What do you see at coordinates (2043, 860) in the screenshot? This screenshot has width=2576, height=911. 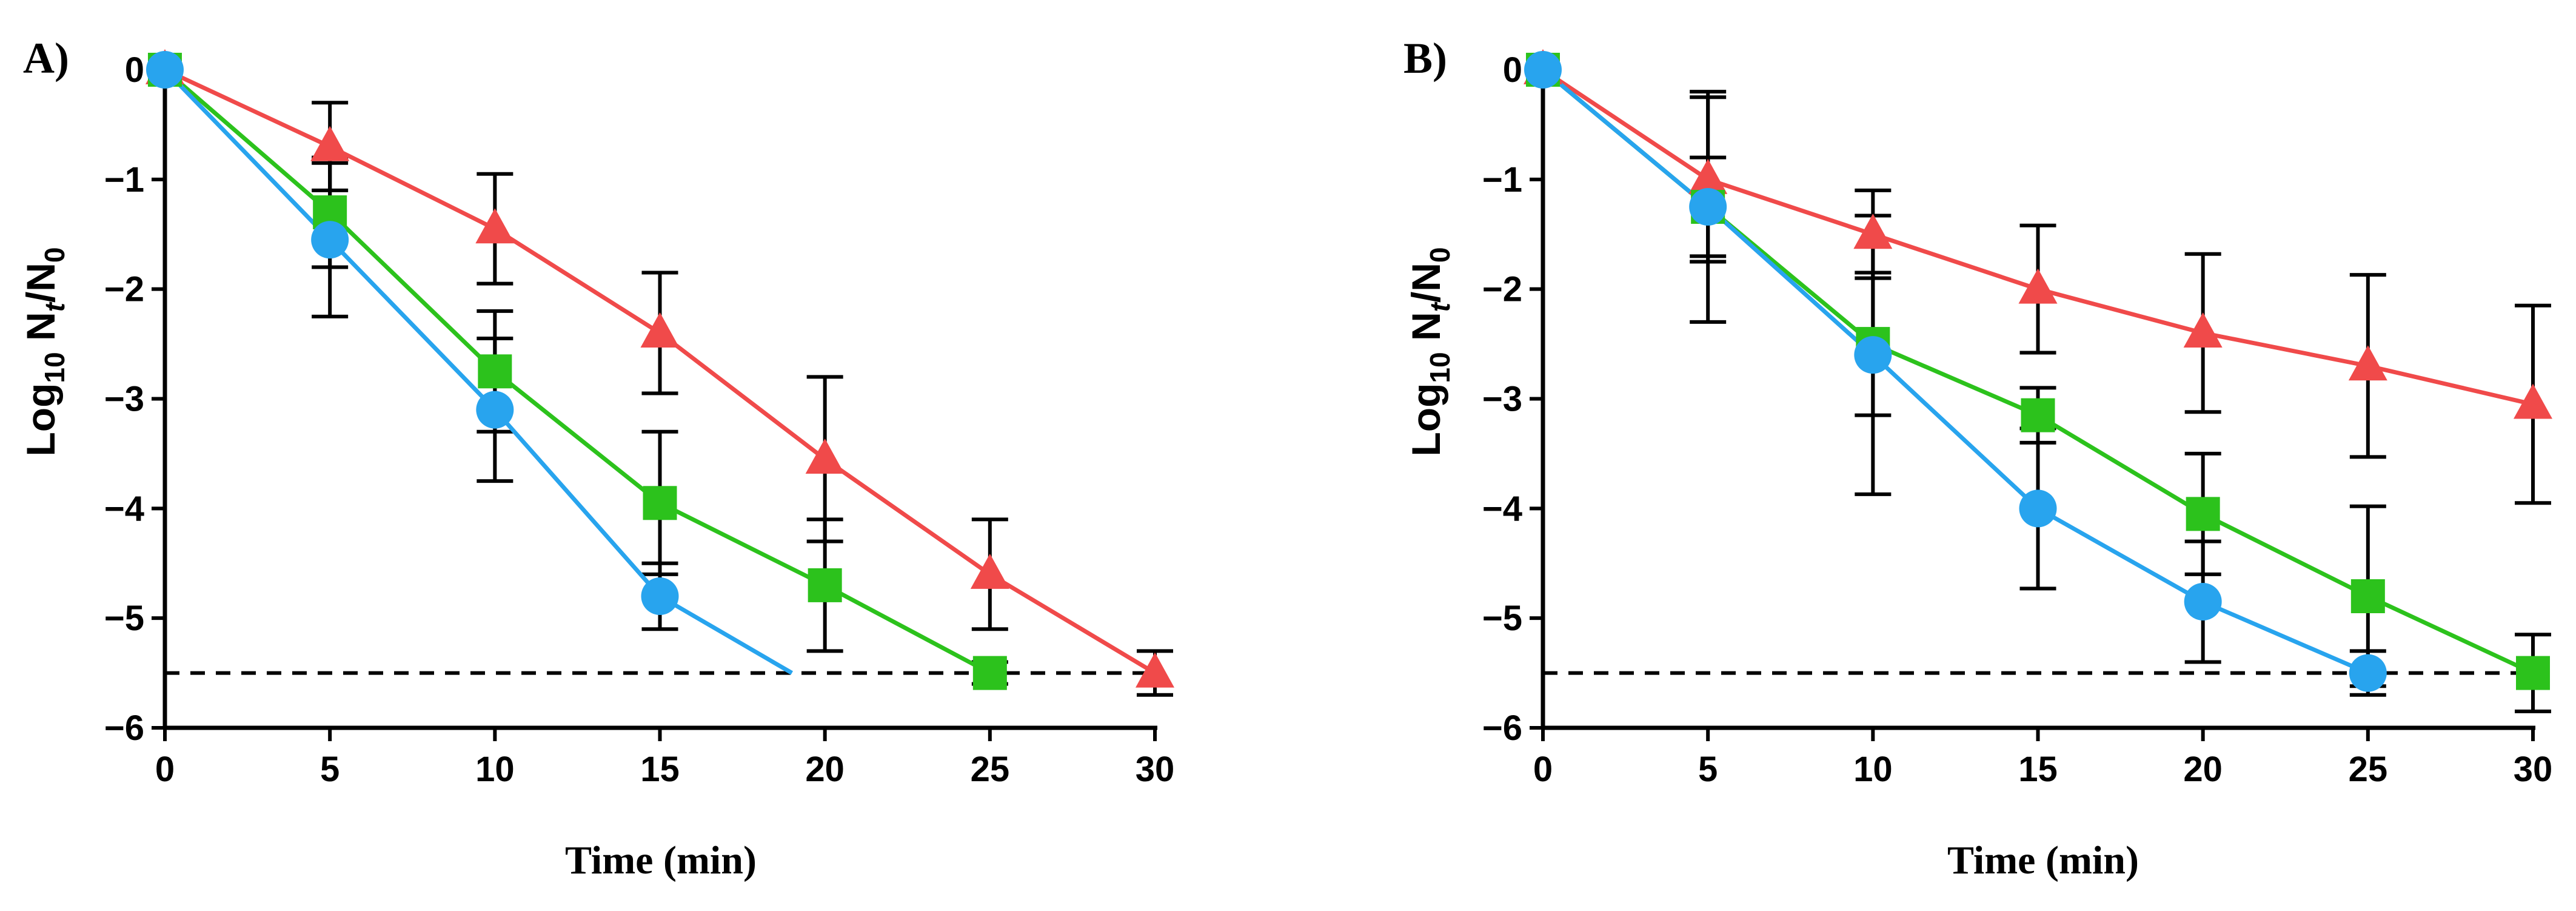 I see `panel-b-x-axis-title: Time (min)` at bounding box center [2043, 860].